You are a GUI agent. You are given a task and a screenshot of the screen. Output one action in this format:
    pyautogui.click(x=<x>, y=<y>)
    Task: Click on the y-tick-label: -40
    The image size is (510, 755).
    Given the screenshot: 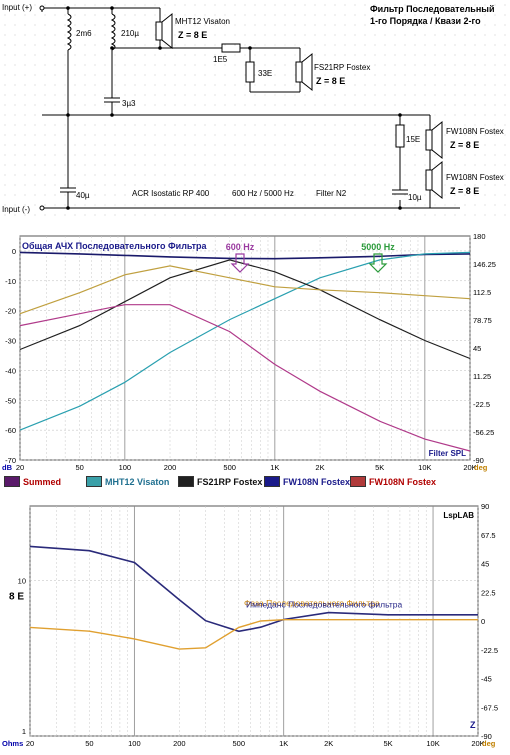 What is the action you would take?
    pyautogui.click(x=10, y=370)
    